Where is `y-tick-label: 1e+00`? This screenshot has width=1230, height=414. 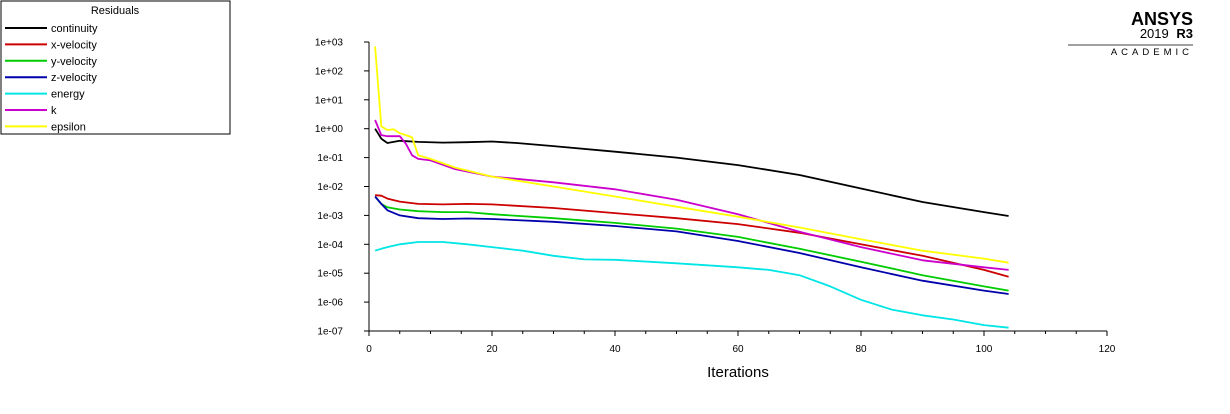
y-tick-label: 1e+00 is located at coordinates (329, 129).